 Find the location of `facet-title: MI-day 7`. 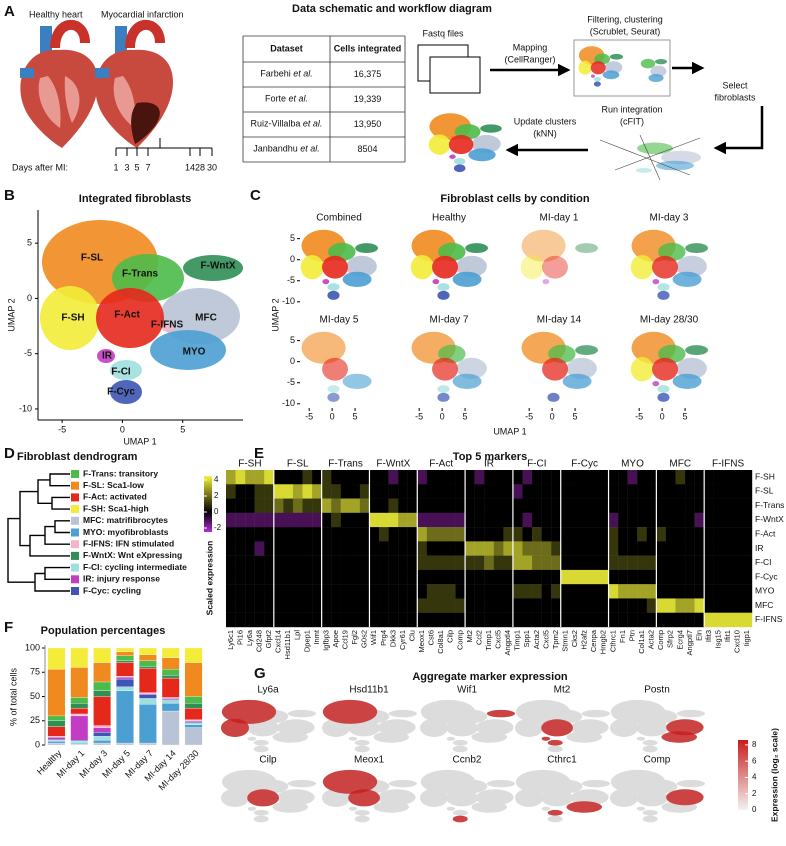

facet-title: MI-day 7 is located at coordinates (449, 320).